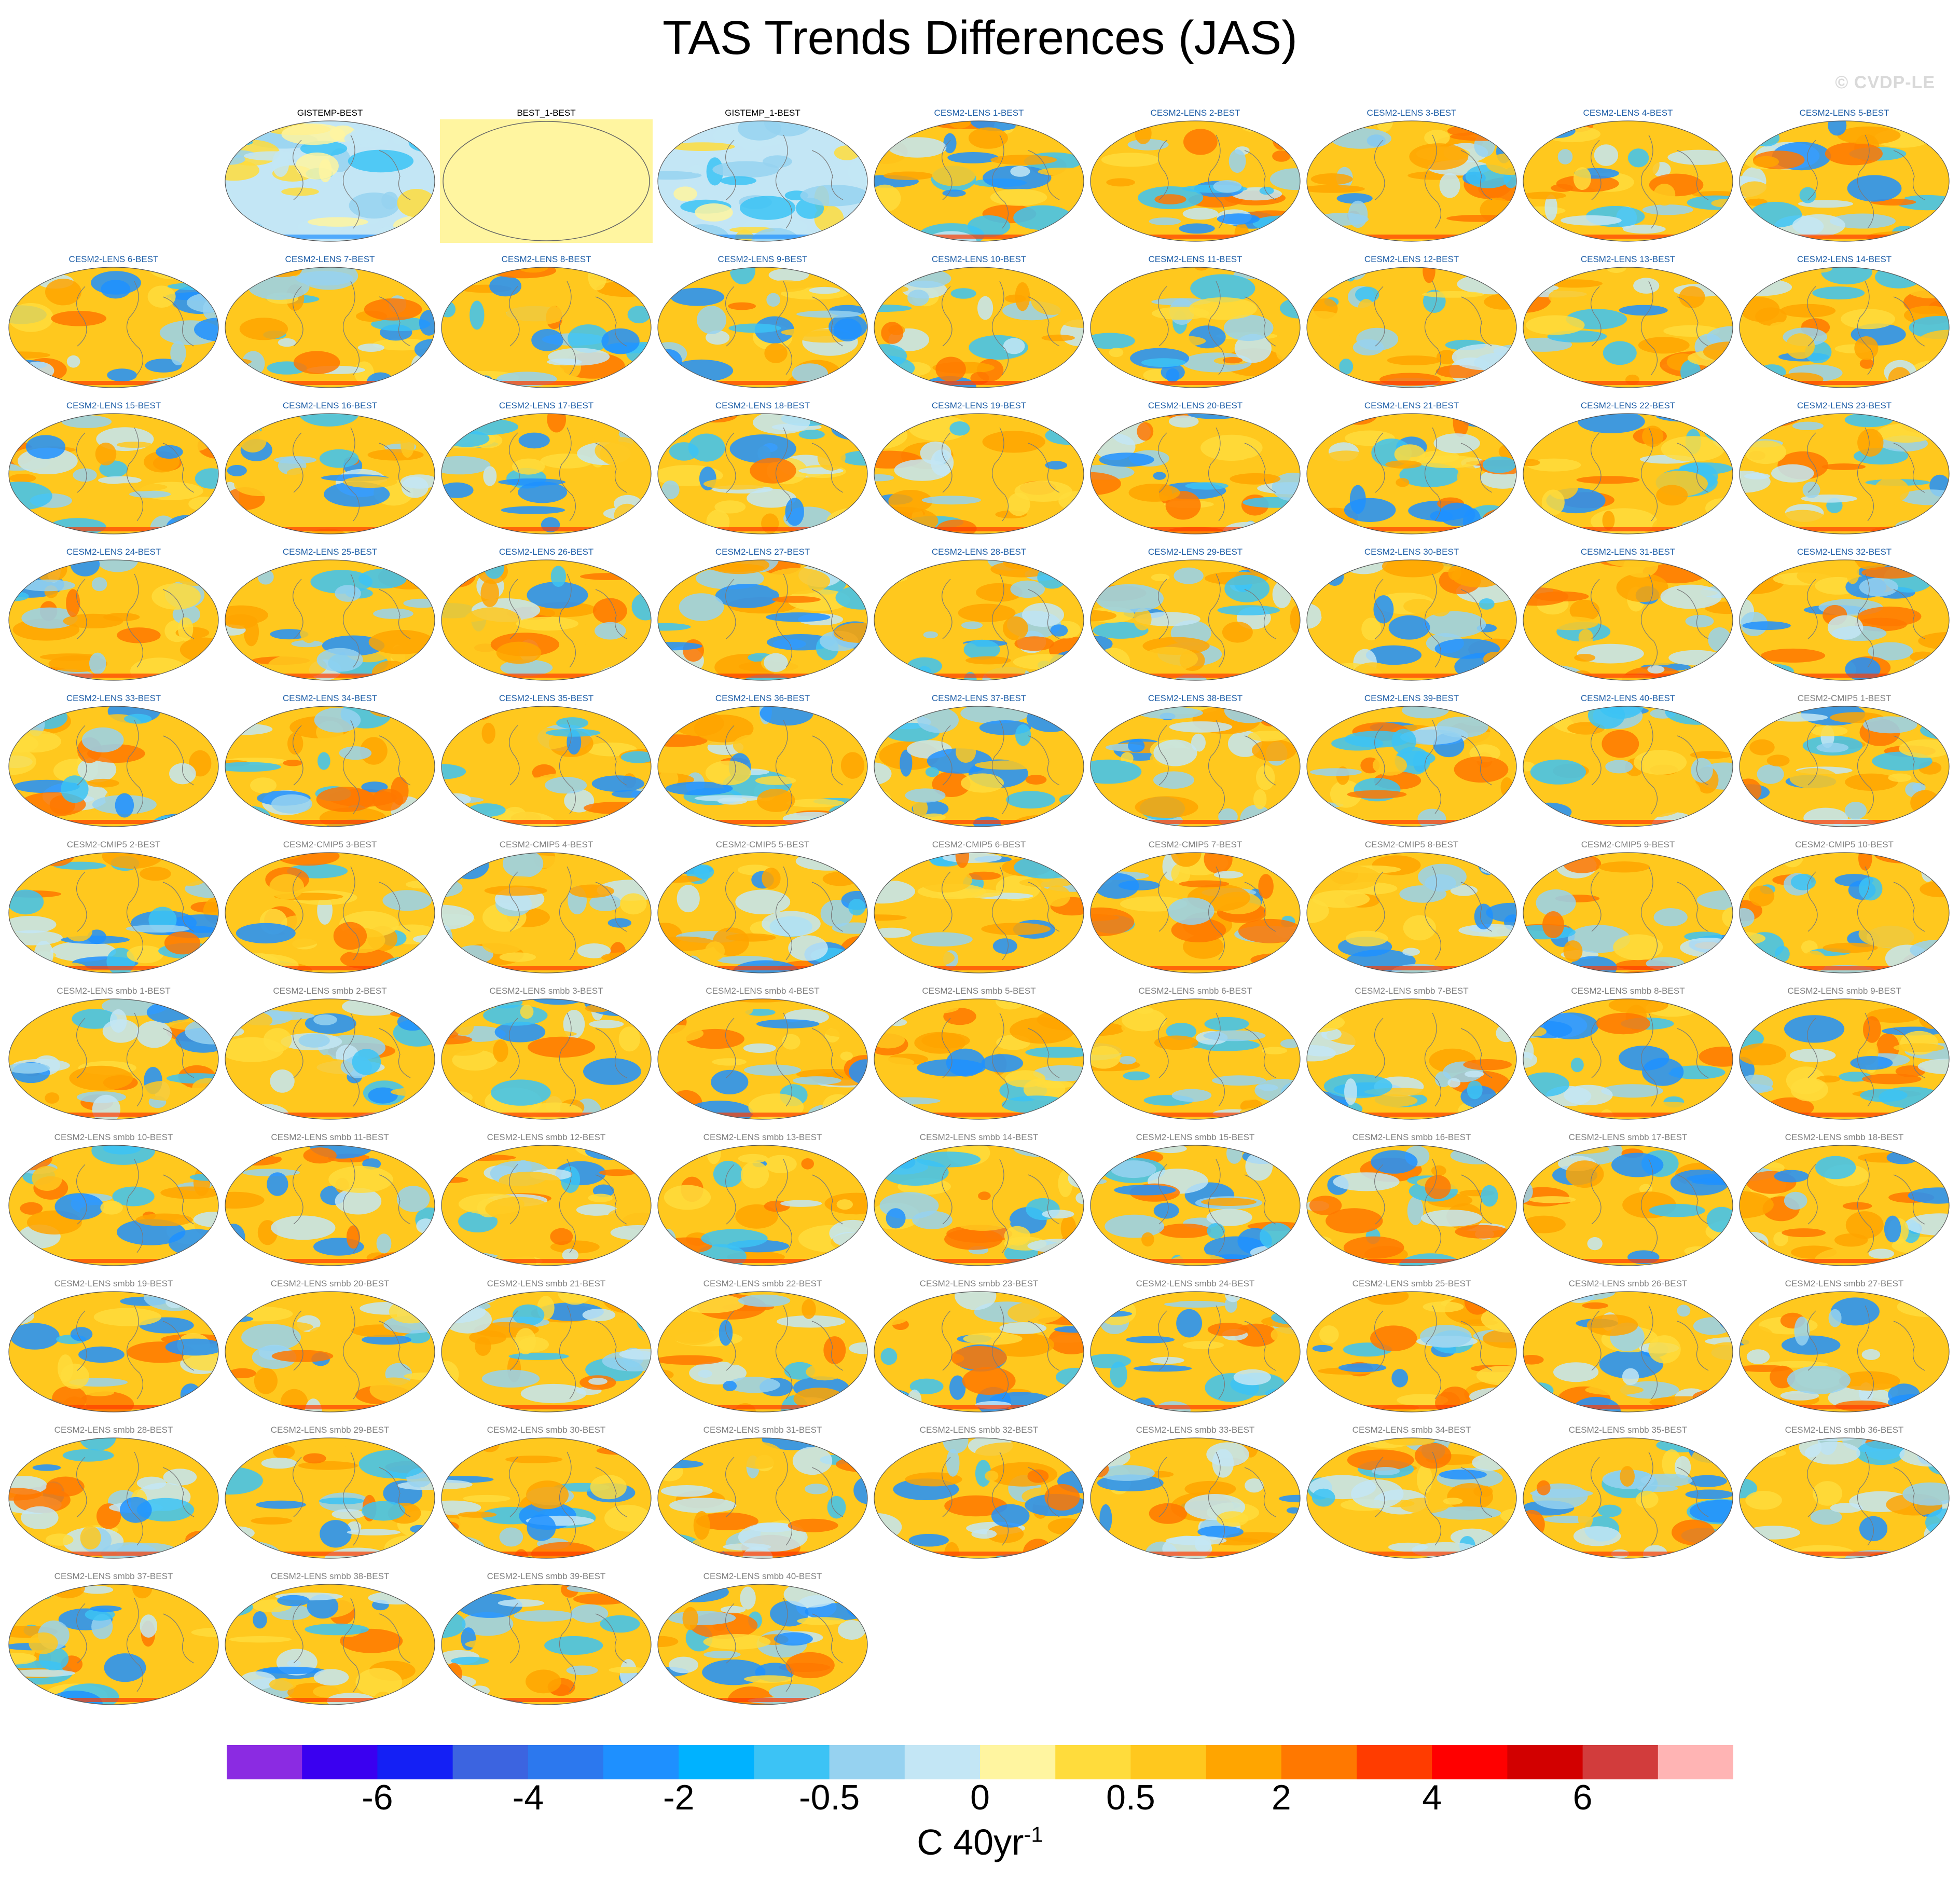  Describe the element at coordinates (762, 1639) in the screenshot. I see `map-panel: CESM2-LENS smbb 40-BEST` at that location.